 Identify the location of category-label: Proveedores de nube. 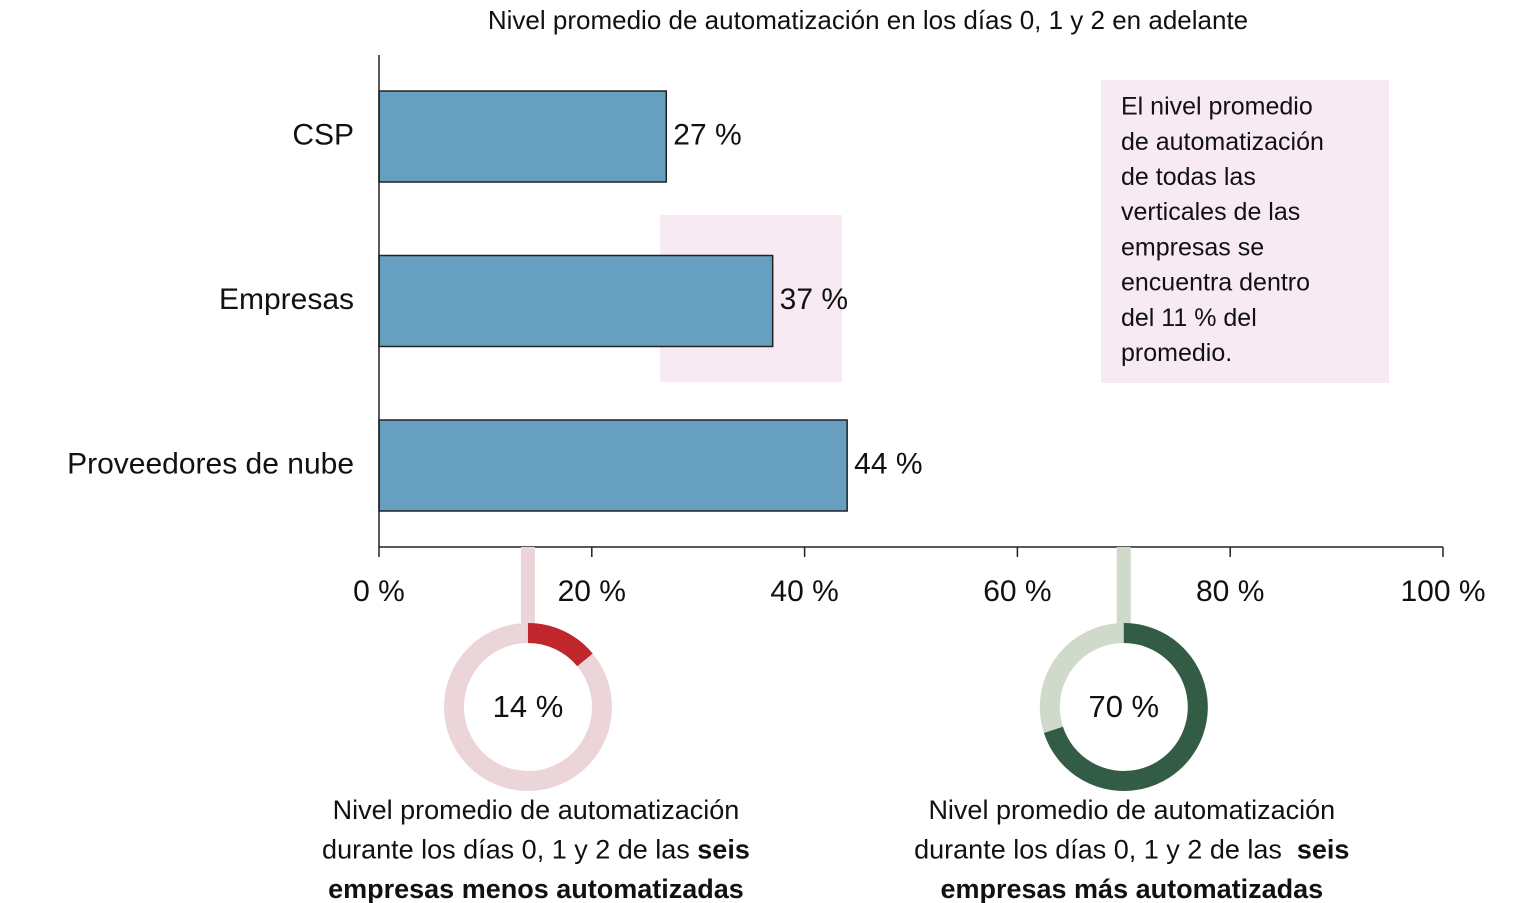
(210, 463).